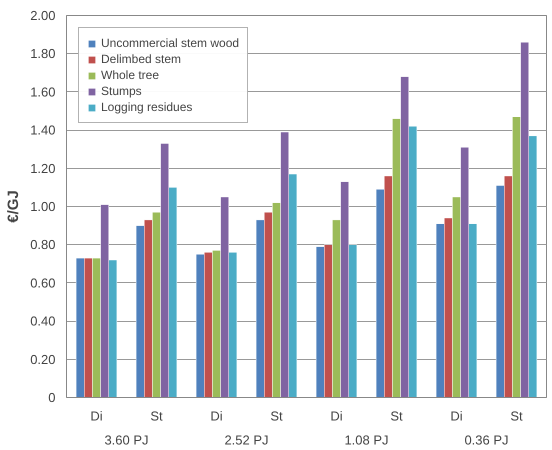 Image resolution: width=552 pixels, height=450 pixels. I want to click on y-tick-label: 0.40, so click(43, 321).